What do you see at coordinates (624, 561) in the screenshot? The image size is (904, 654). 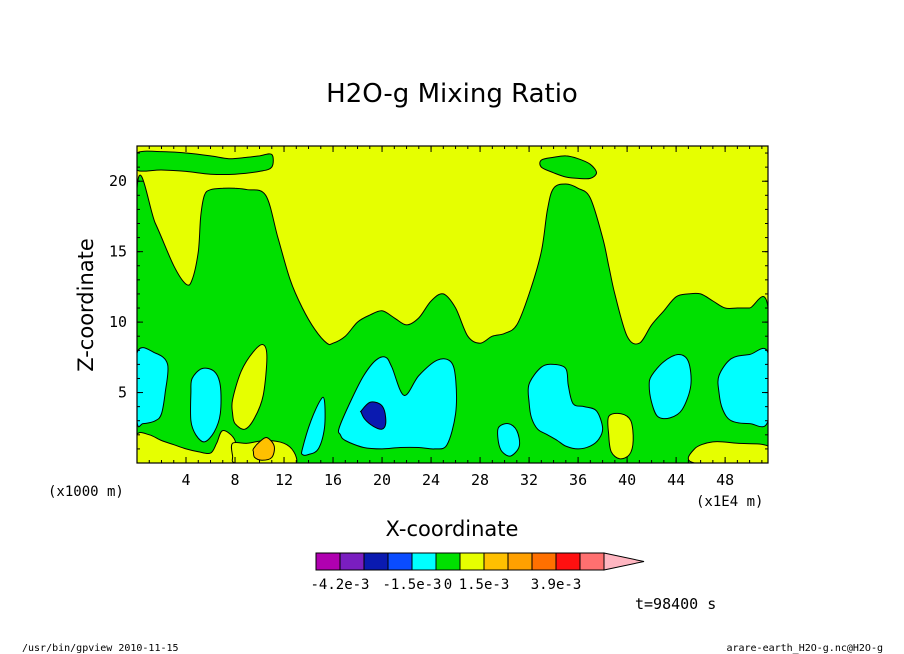 I see `colorbar-arrow` at bounding box center [624, 561].